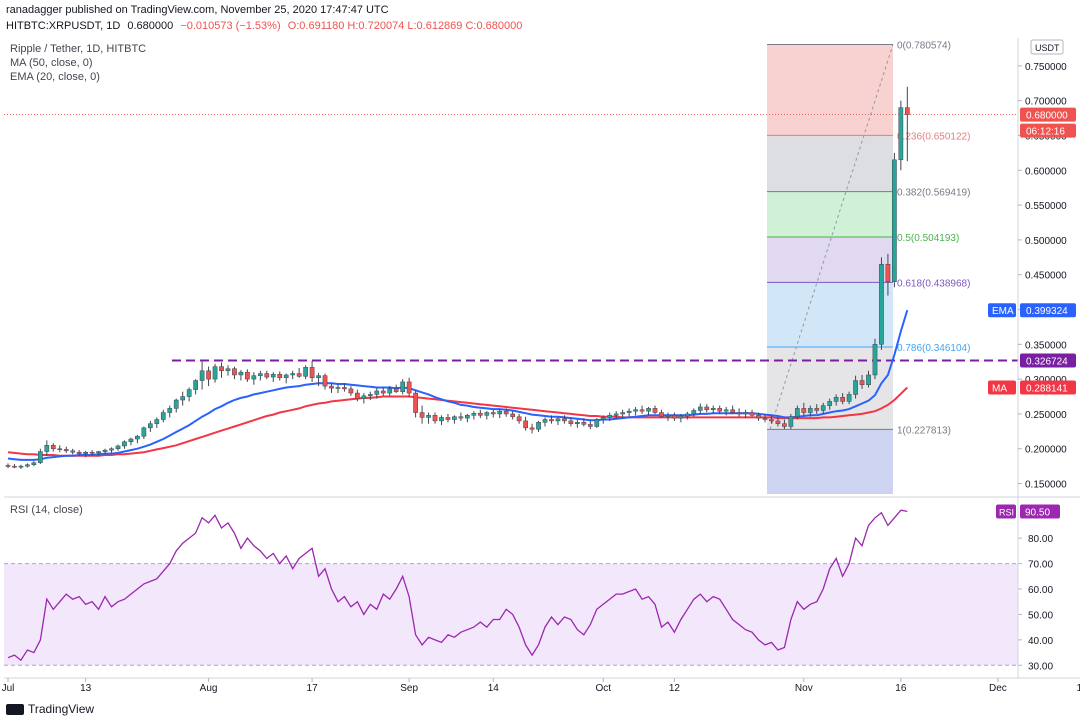  I want to click on rsi-legend: RSI (14, close), so click(46, 510).